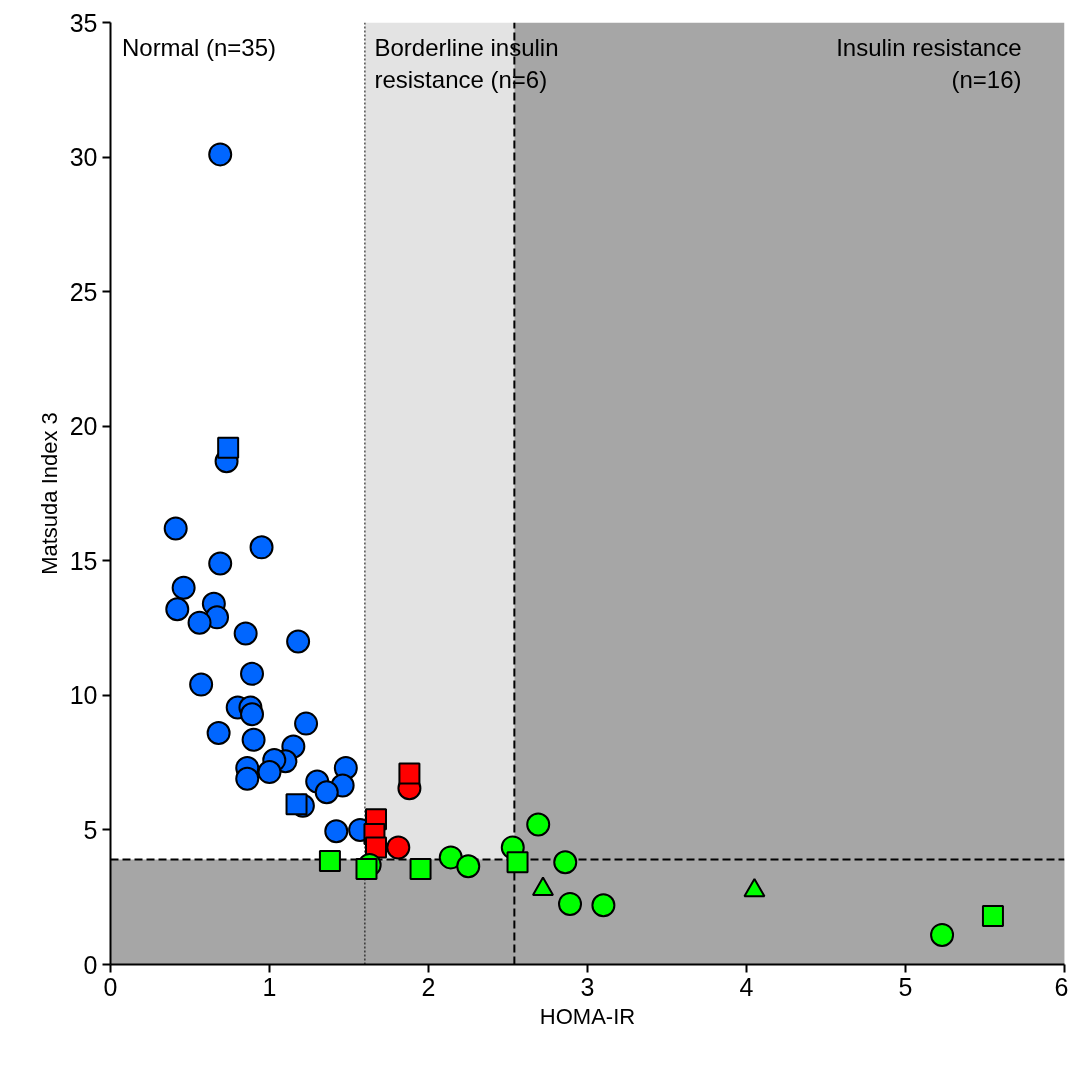 This screenshot has height=1070, width=1068. What do you see at coordinates (83, 695) in the screenshot?
I see `y-tick-label: 10` at bounding box center [83, 695].